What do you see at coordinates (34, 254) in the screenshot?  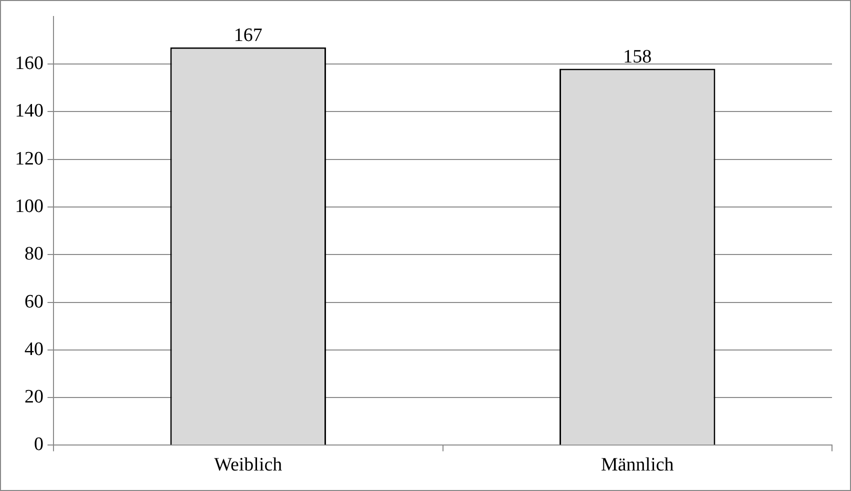 I see `y-tick-label: 80` at bounding box center [34, 254].